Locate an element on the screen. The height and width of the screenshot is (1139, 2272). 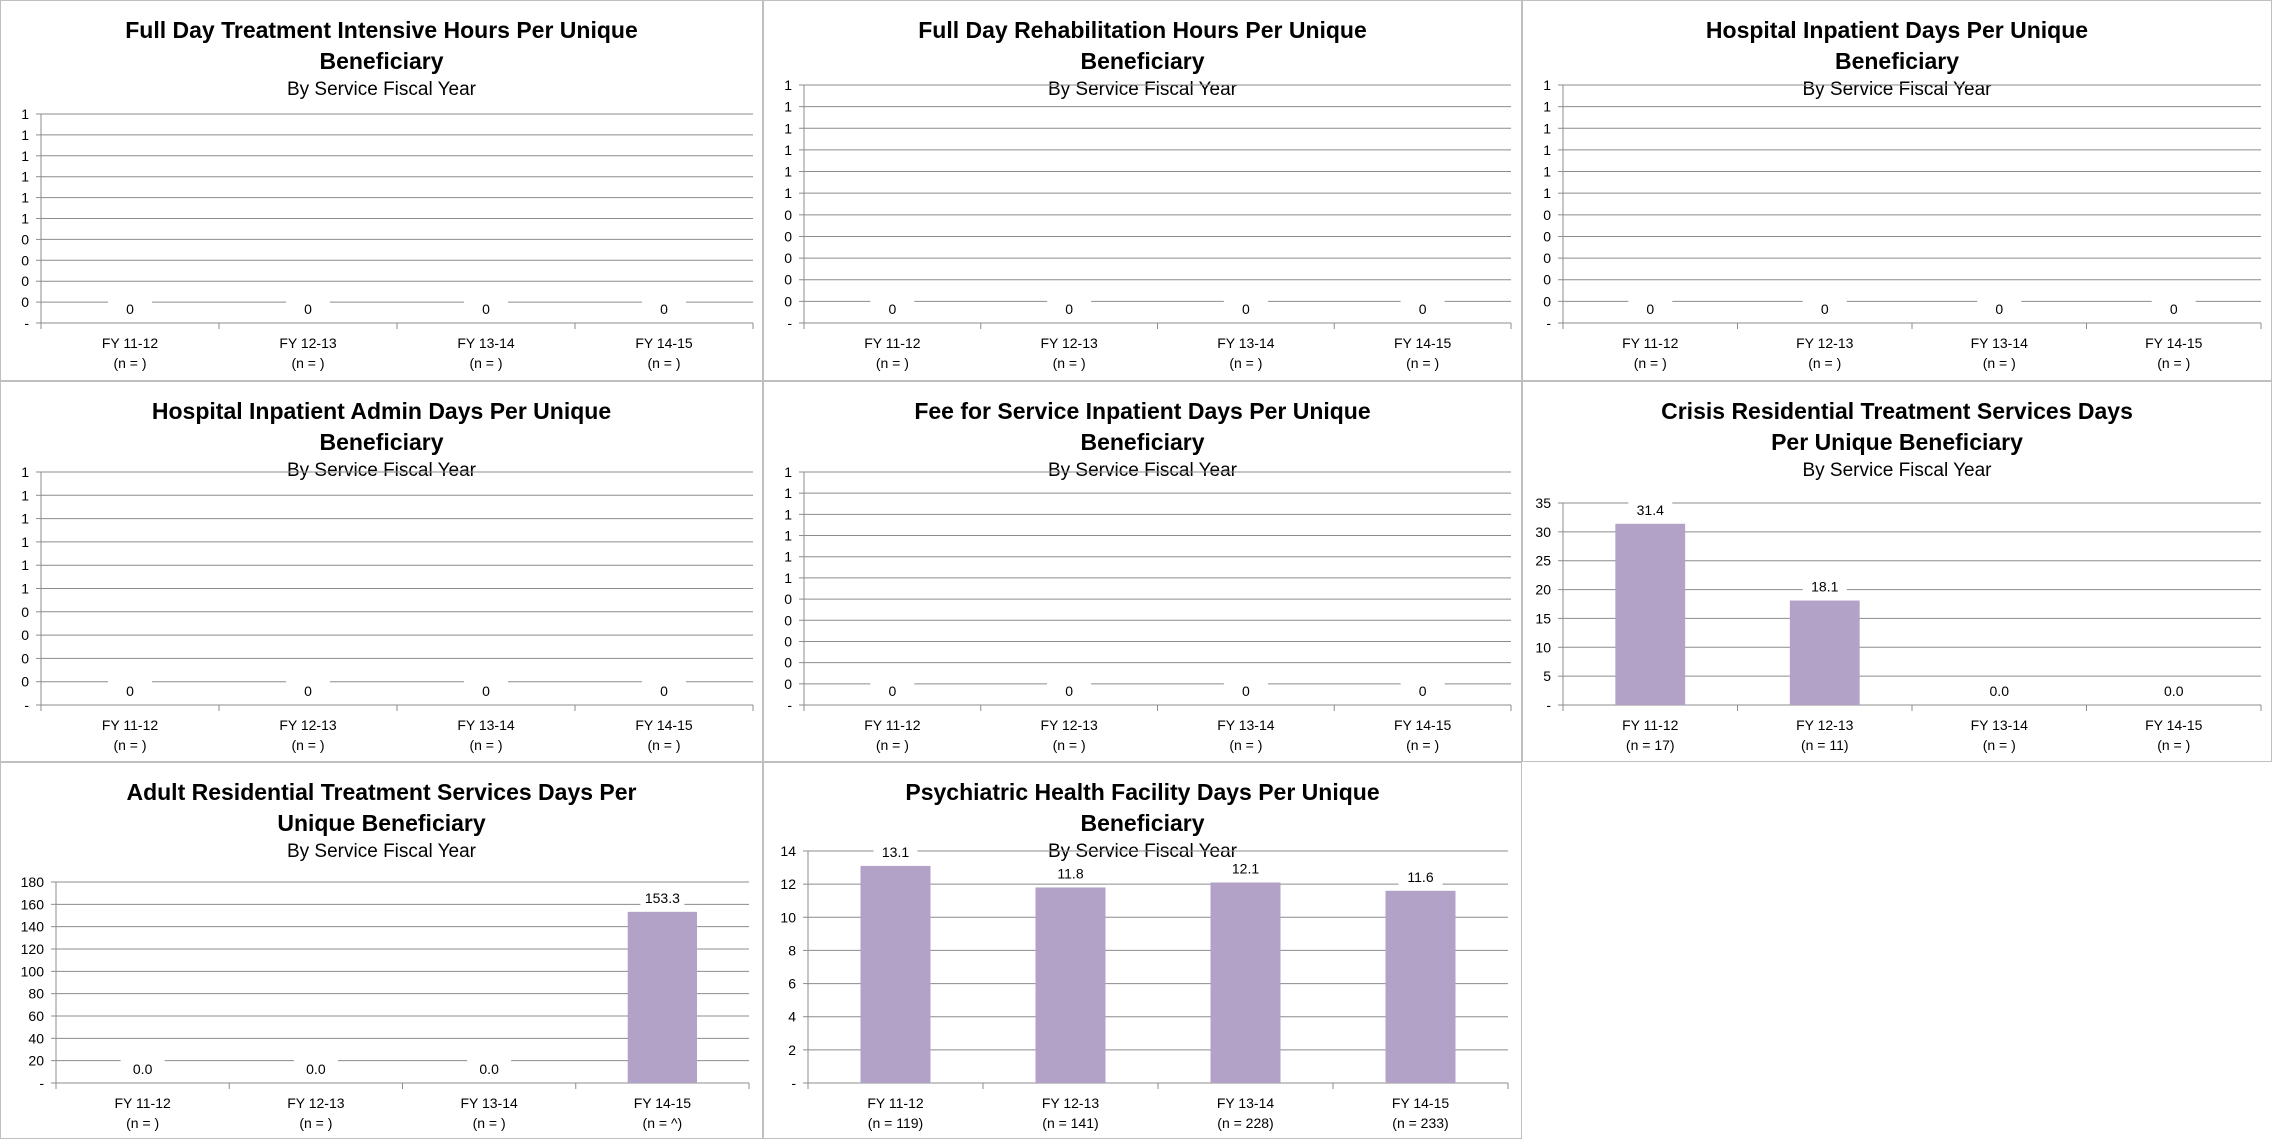
x-category-n-label: (n = 119) is located at coordinates (895, 1123).